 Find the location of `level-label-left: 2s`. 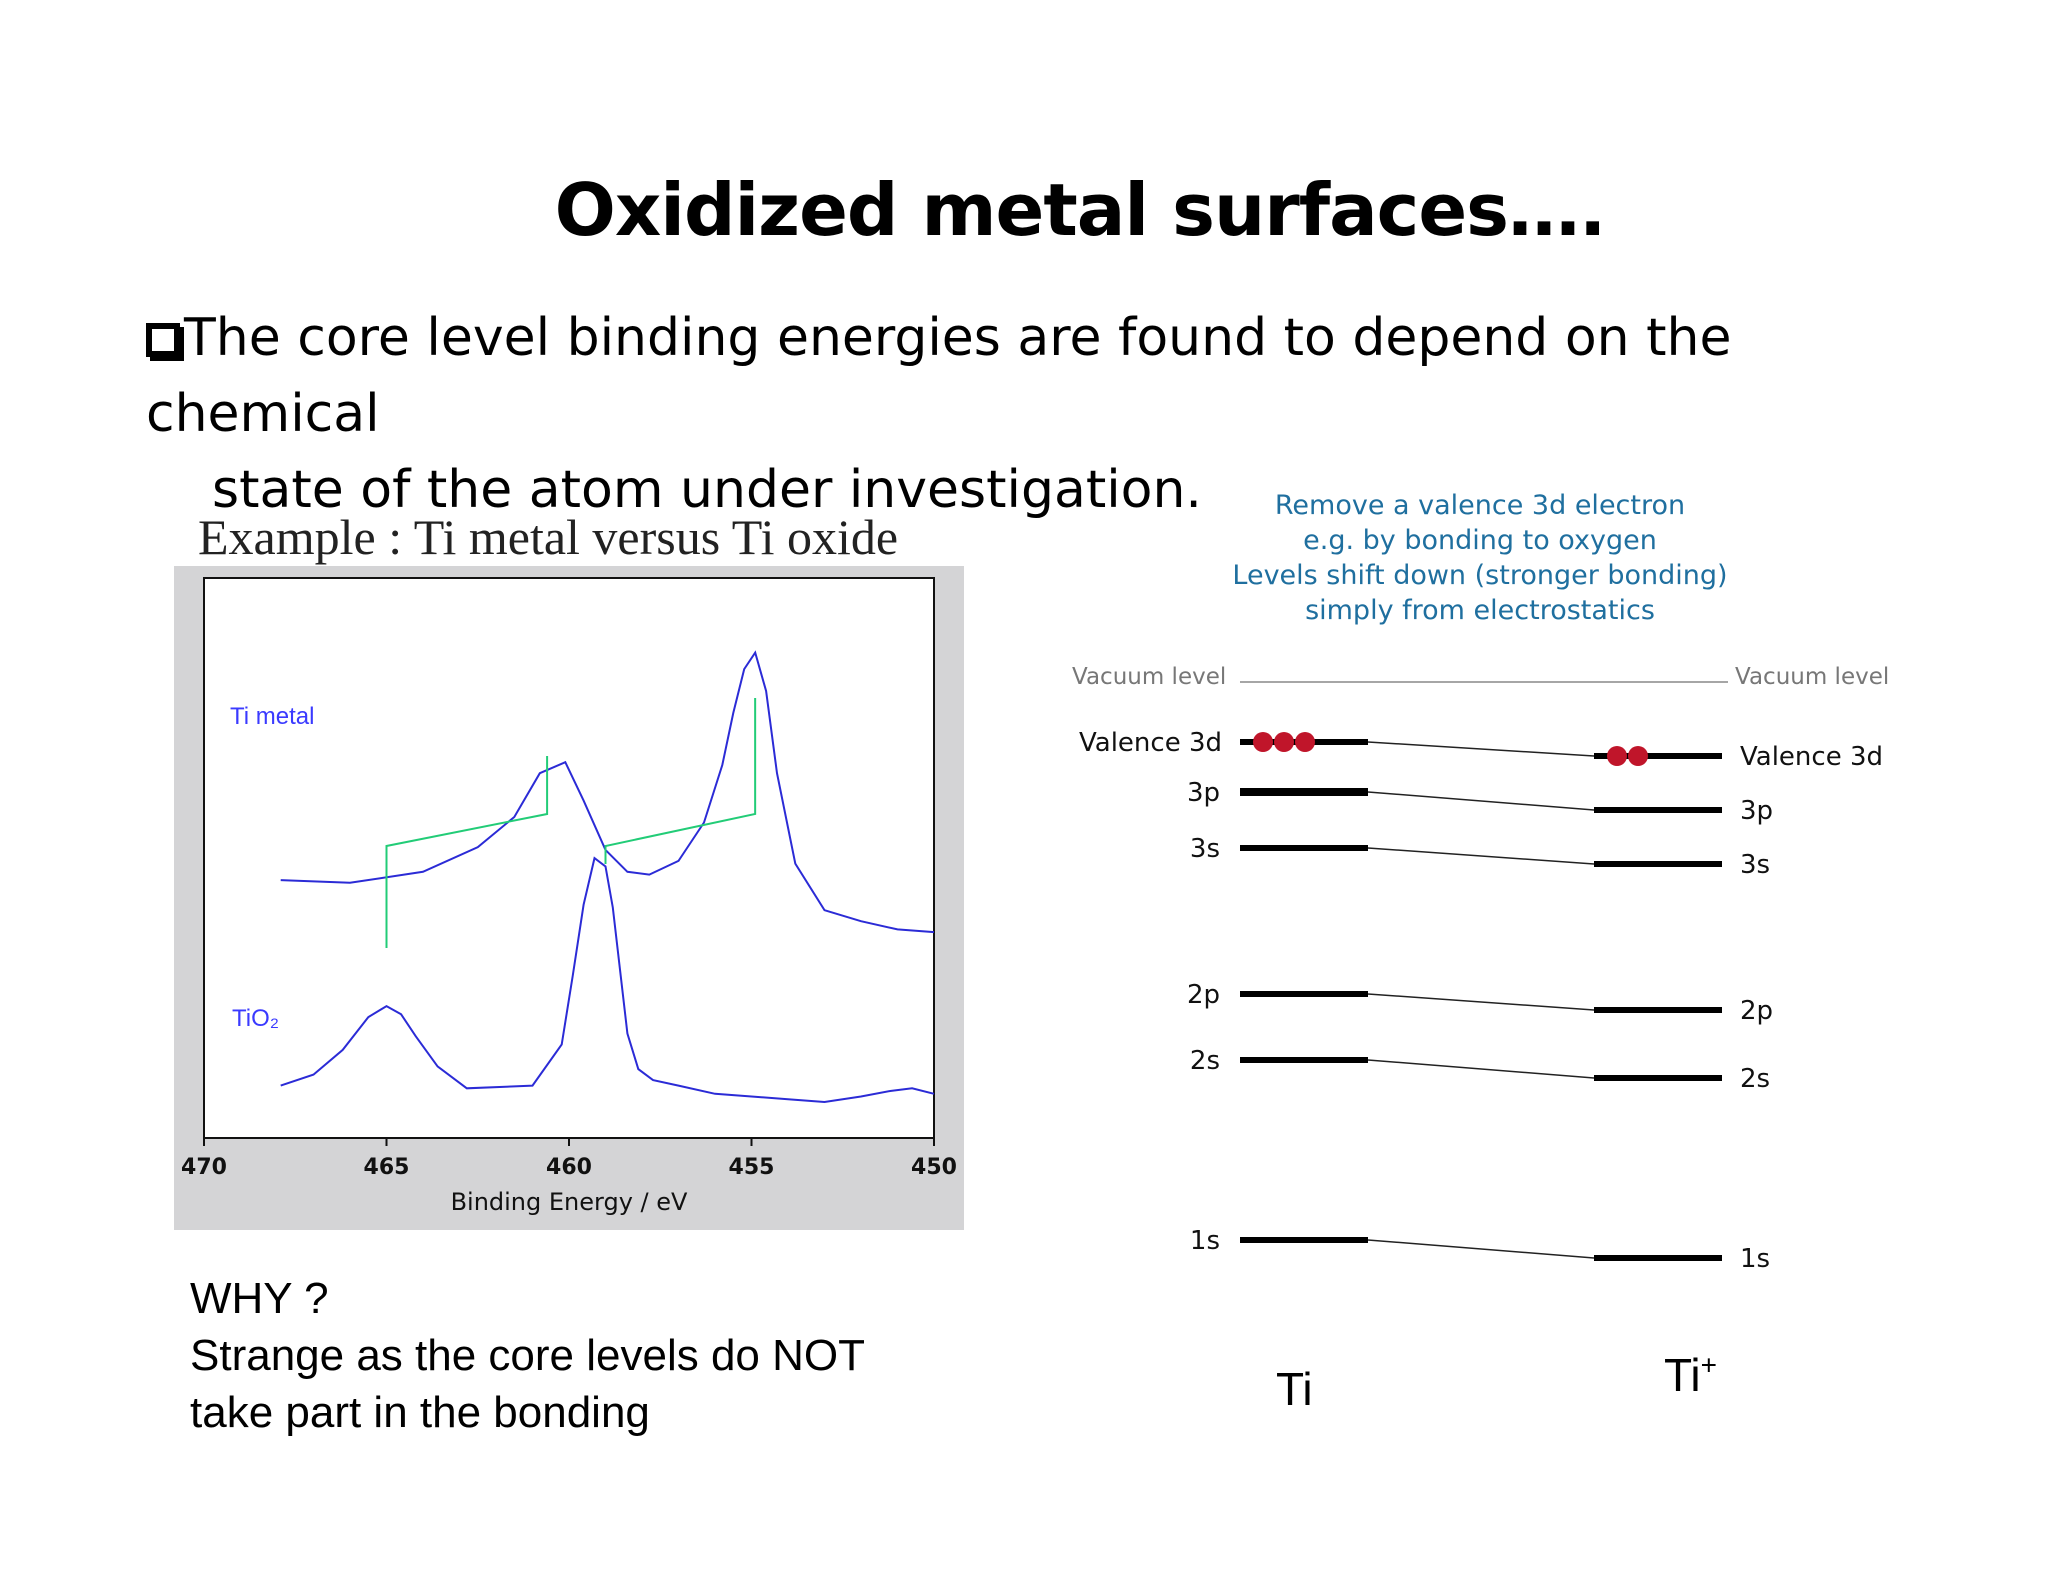

level-label-left: 2s is located at coordinates (1205, 1061).